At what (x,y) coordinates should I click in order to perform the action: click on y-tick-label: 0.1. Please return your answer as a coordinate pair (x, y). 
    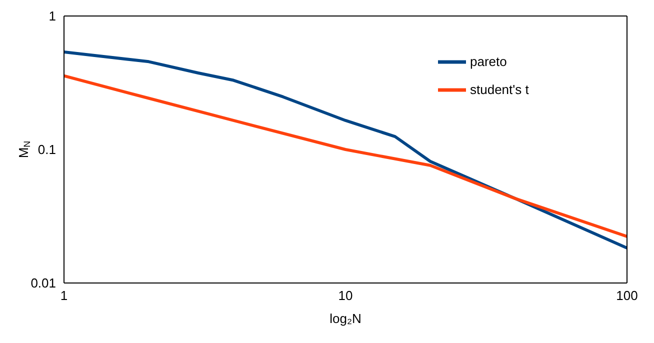
    Looking at the image, I should click on (47, 150).